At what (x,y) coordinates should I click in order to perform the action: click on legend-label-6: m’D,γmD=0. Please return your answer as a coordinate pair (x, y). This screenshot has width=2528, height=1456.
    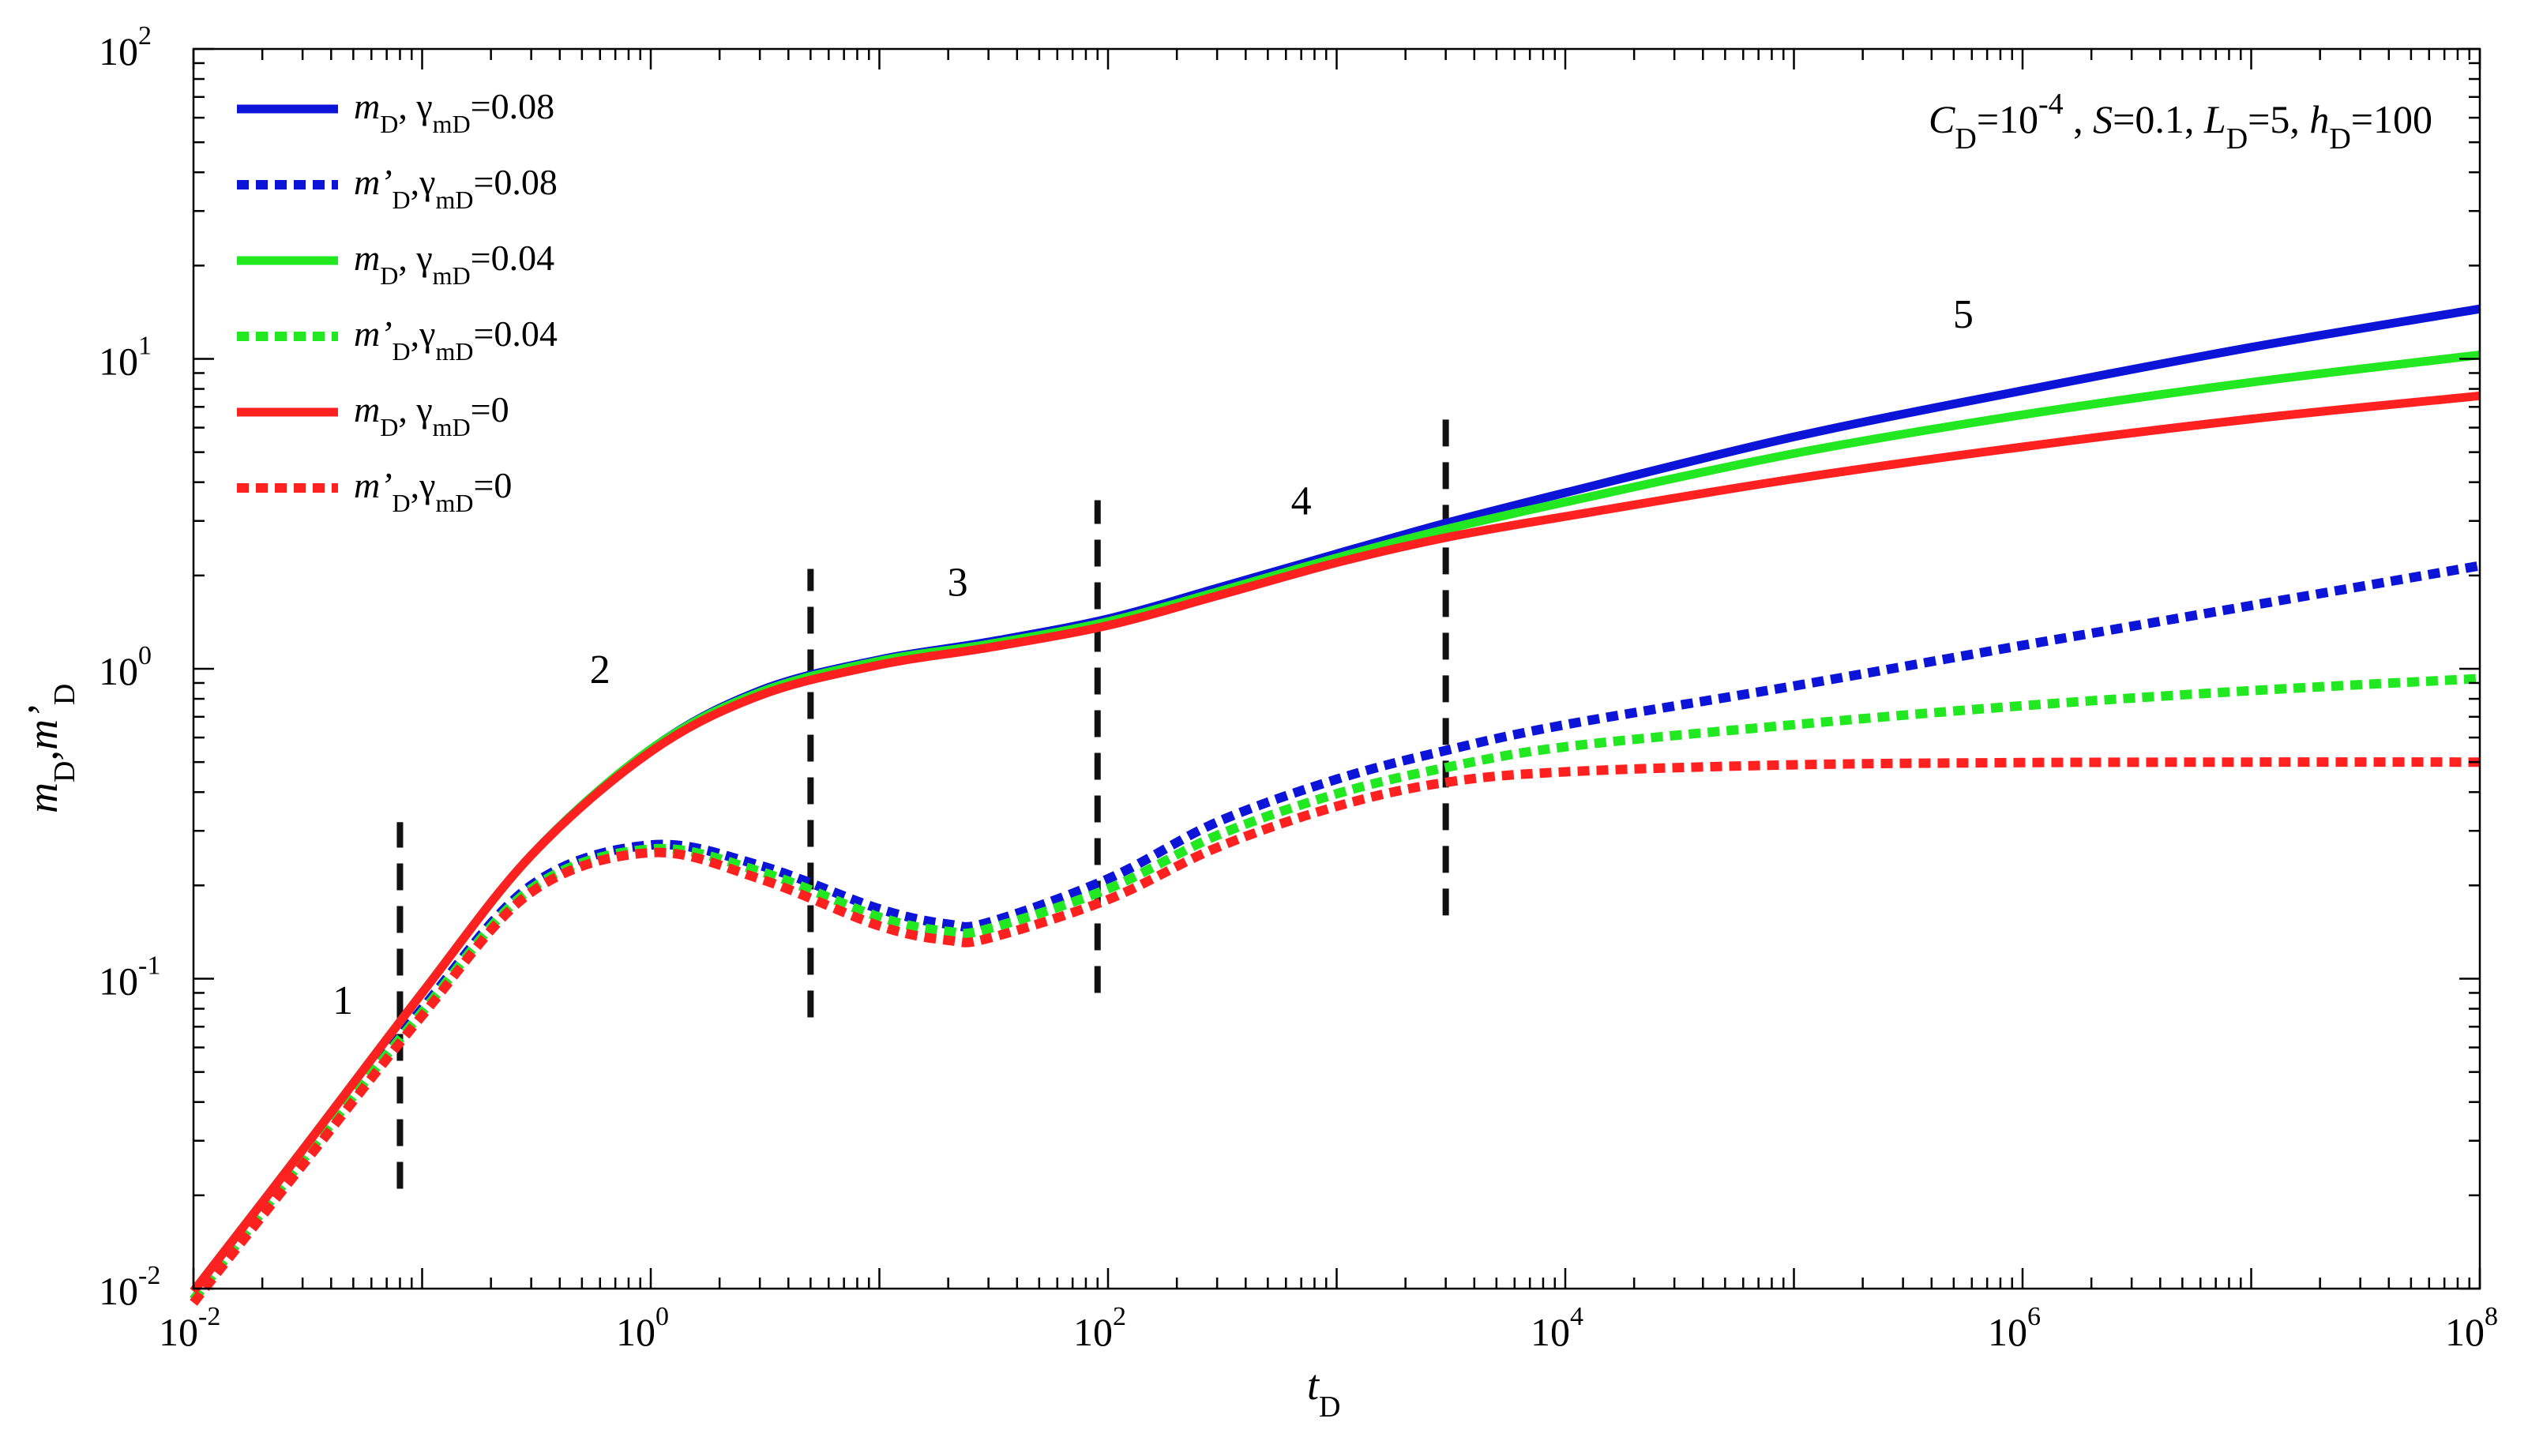
    Looking at the image, I should click on (433, 491).